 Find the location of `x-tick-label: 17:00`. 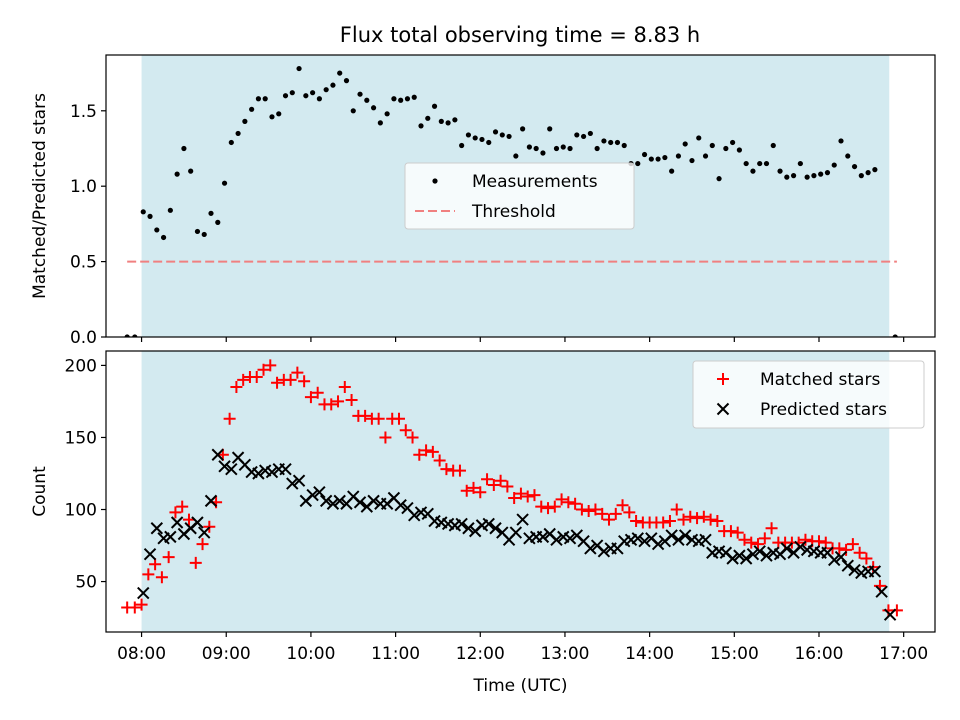

x-tick-label: 17:00 is located at coordinates (903, 654).